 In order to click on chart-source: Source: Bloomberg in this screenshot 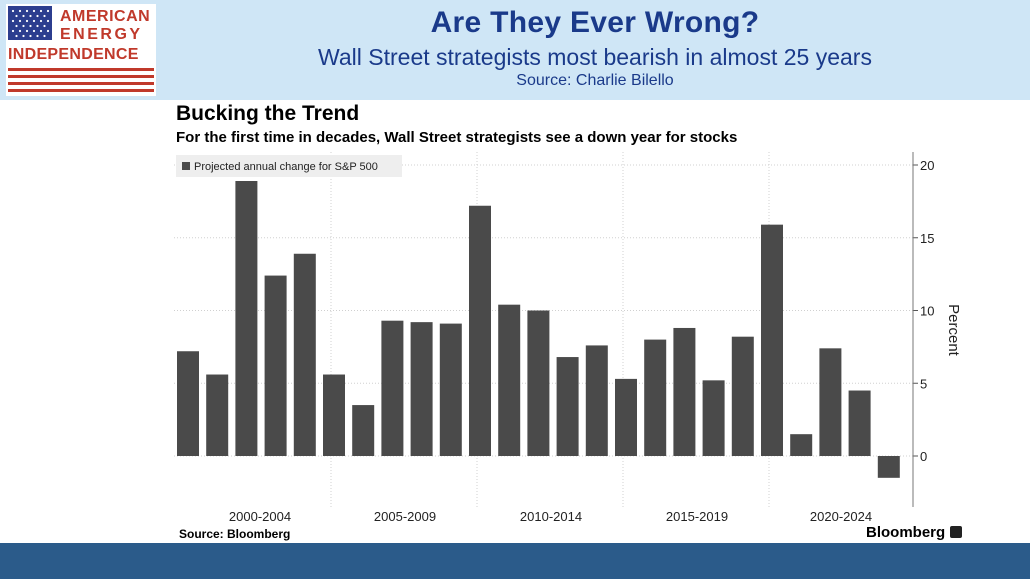, I will do `click(235, 534)`.